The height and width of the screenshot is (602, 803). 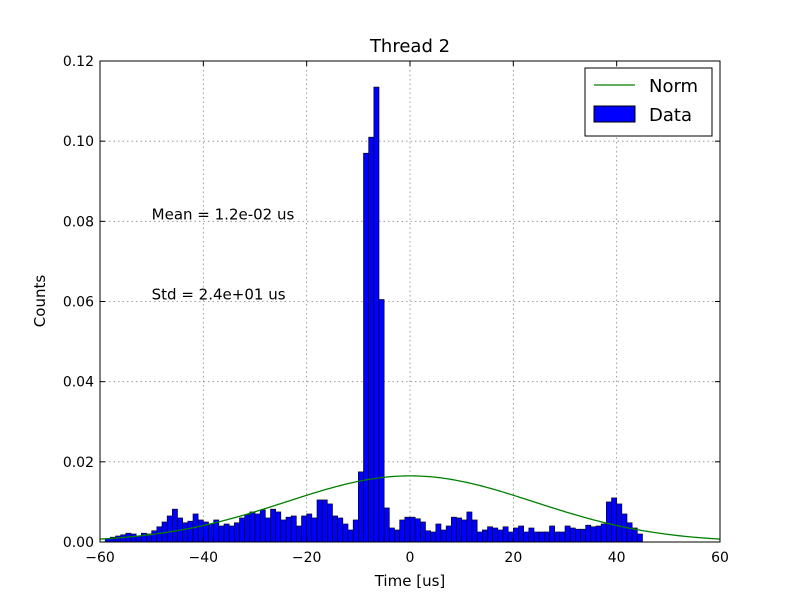 I want to click on y-tick-label: 0.04, so click(x=78, y=383).